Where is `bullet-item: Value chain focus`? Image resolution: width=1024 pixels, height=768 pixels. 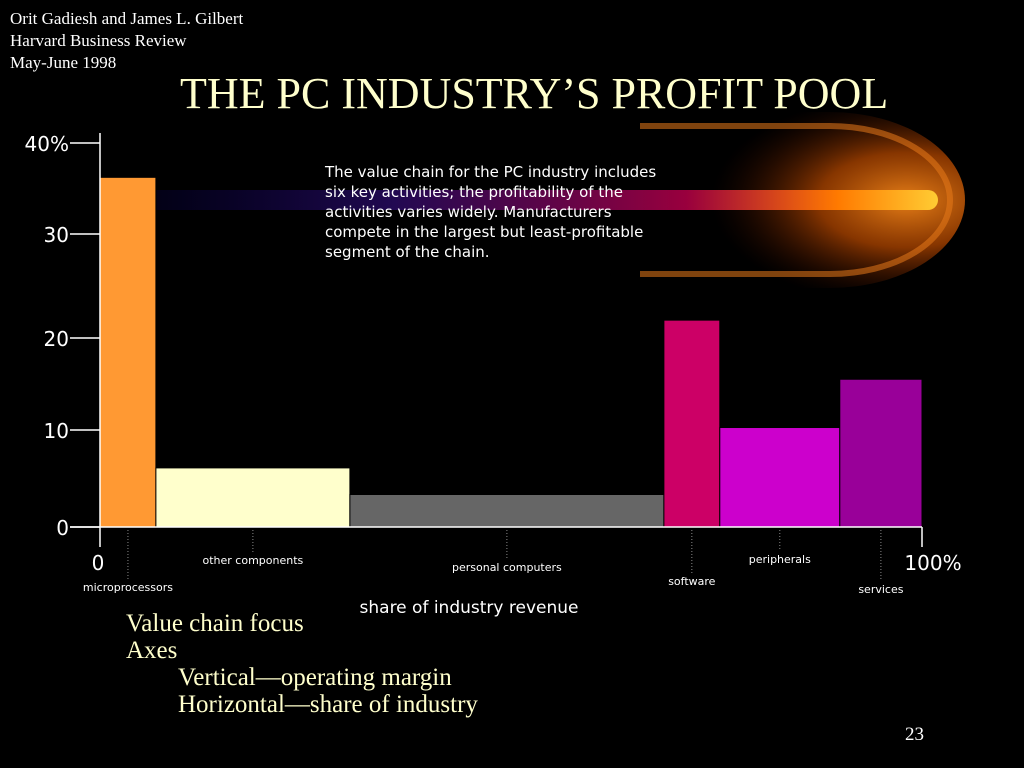 bullet-item: Value chain focus is located at coordinates (215, 623).